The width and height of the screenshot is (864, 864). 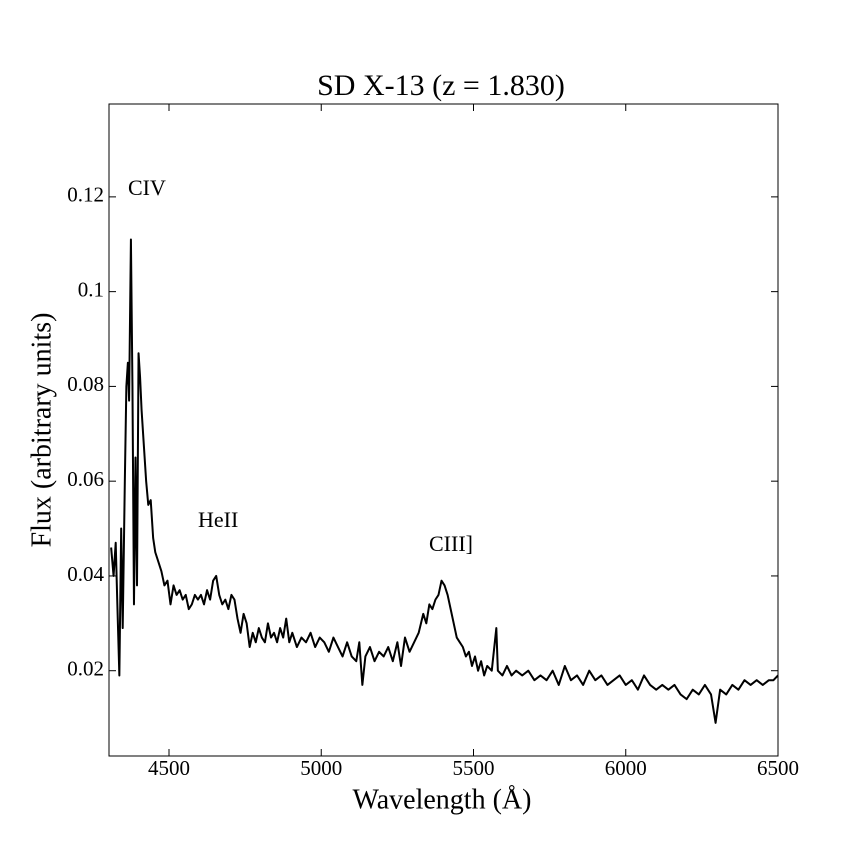 What do you see at coordinates (85, 384) in the screenshot?
I see `y-tick-label: 0.08` at bounding box center [85, 384].